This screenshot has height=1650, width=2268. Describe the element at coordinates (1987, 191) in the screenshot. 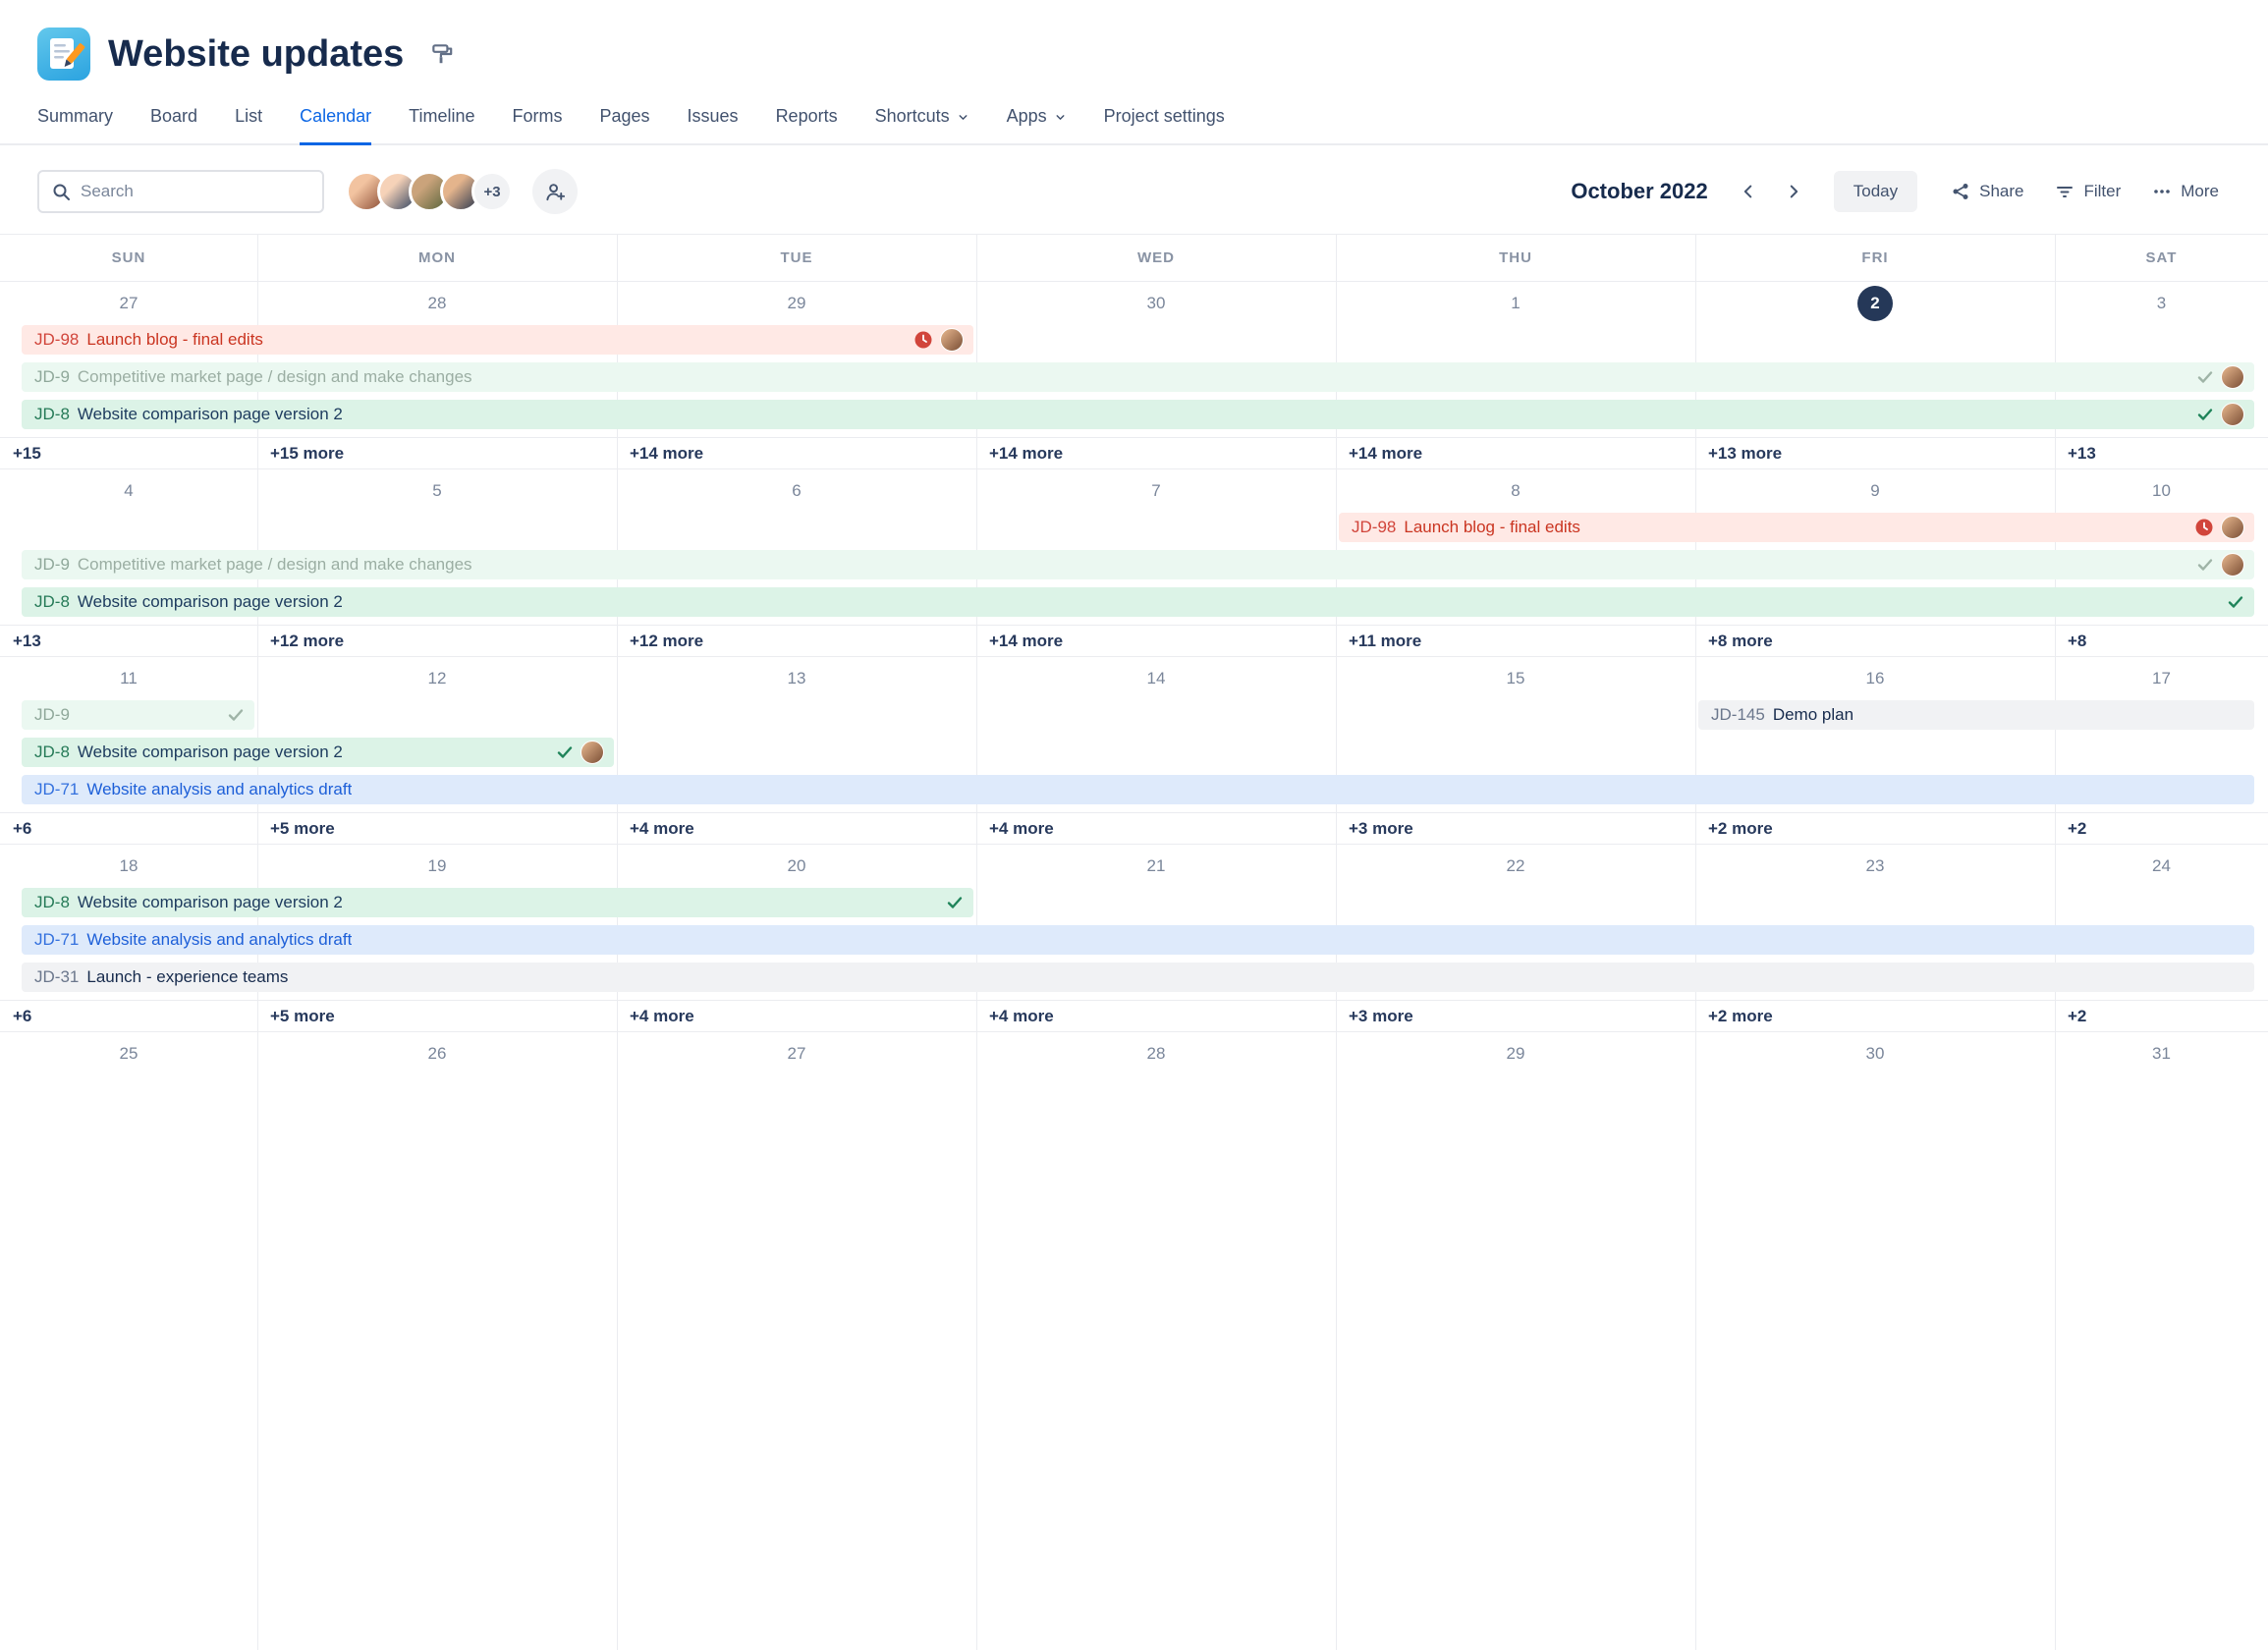

I see `share-button: Share` at that location.